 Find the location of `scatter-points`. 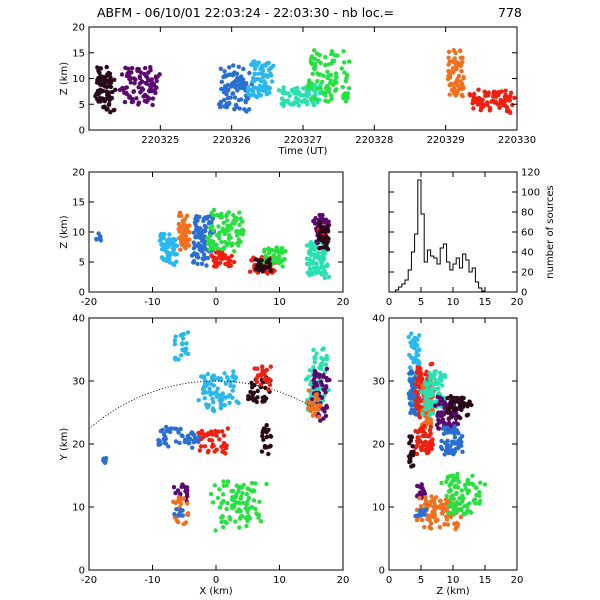

scatter-points is located at coordinates (447, 431).